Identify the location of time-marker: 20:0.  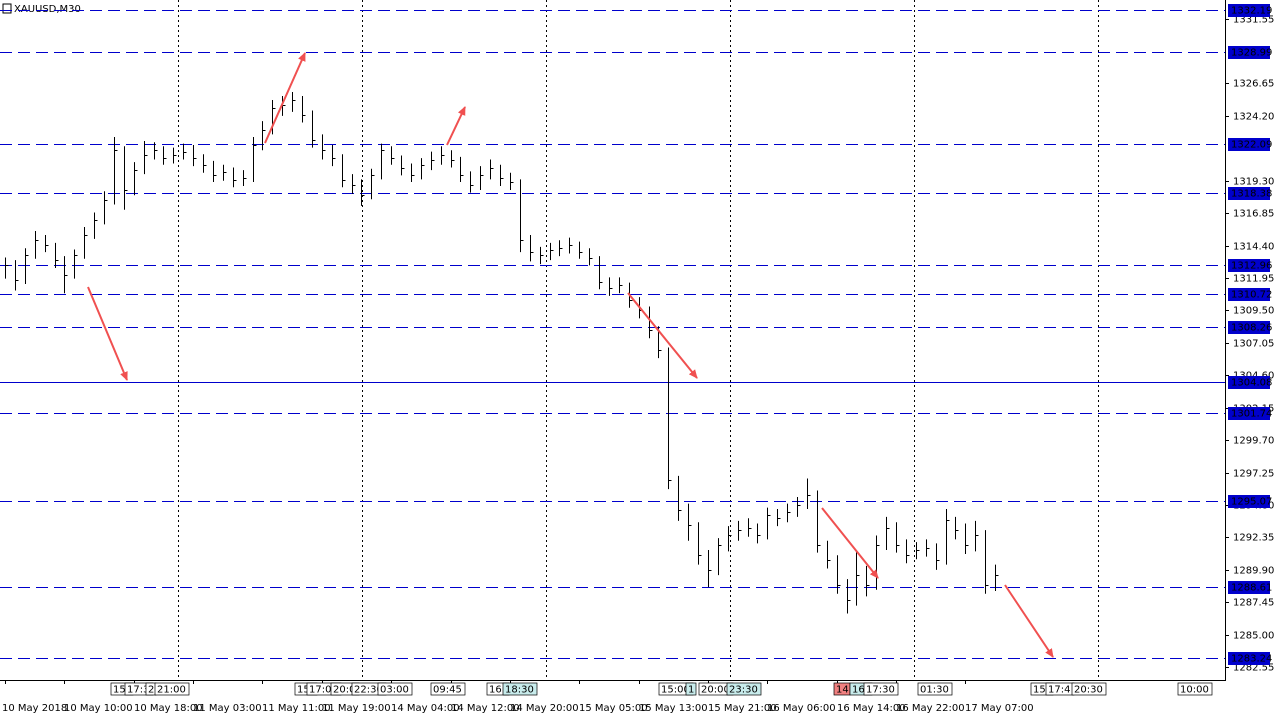
(344, 690).